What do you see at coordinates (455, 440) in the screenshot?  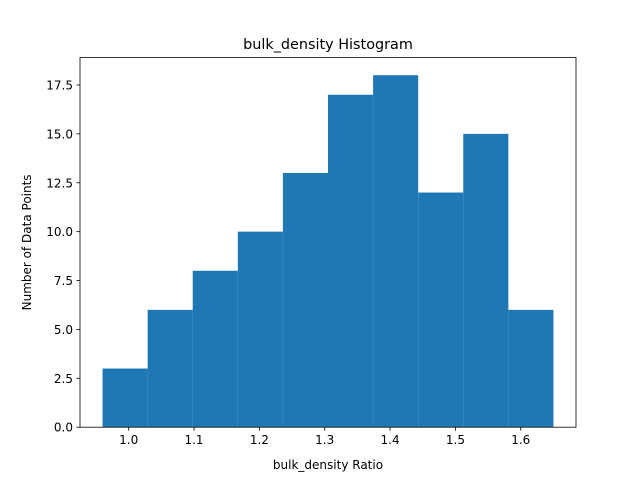 I see `x-tick-label: 1.5` at bounding box center [455, 440].